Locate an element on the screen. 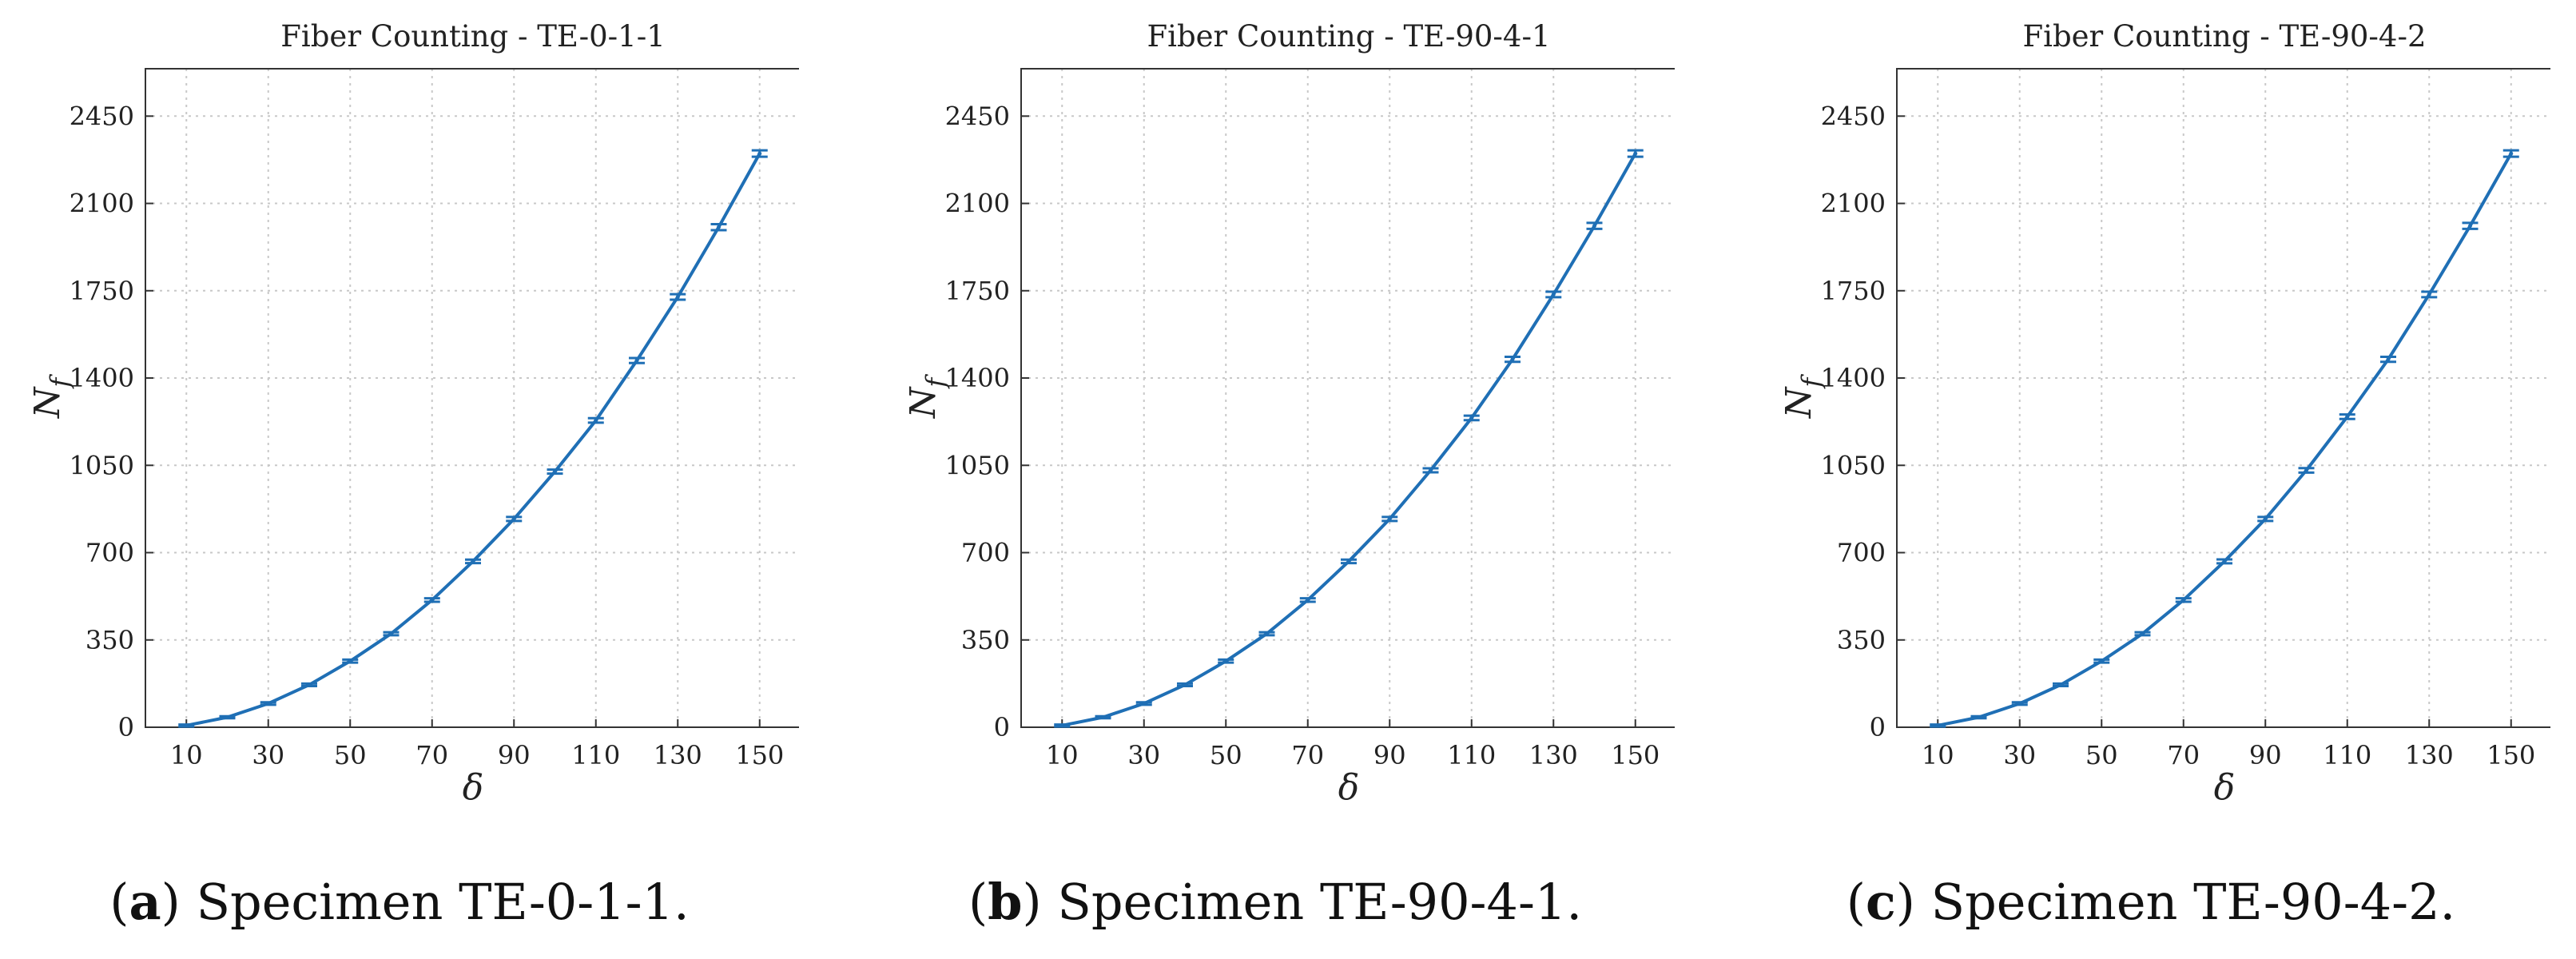 This screenshot has height=959, width=2576. pc-y-tick-label-6: 2100 is located at coordinates (1853, 204).